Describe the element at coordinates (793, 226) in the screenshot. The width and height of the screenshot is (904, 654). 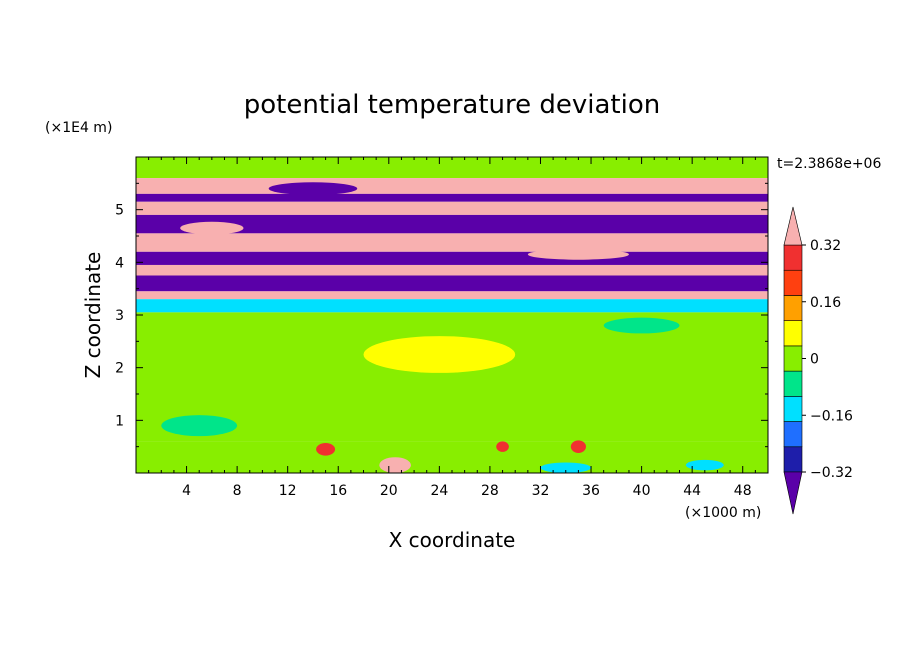
I see `colorbar-extend-high` at that location.